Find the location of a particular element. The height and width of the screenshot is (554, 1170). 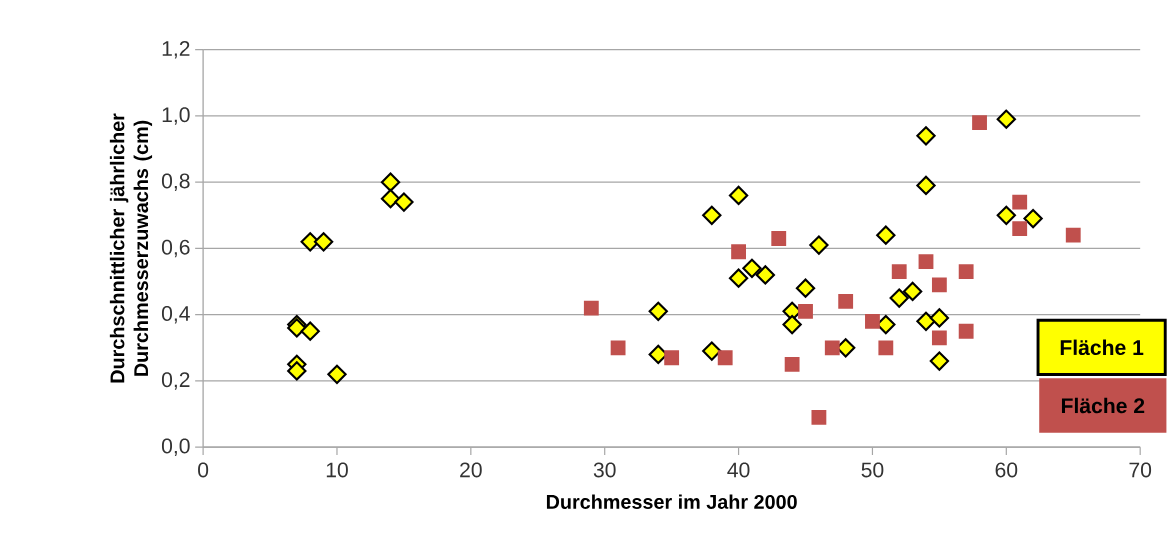

x-tick-label: 40 is located at coordinates (738, 470).